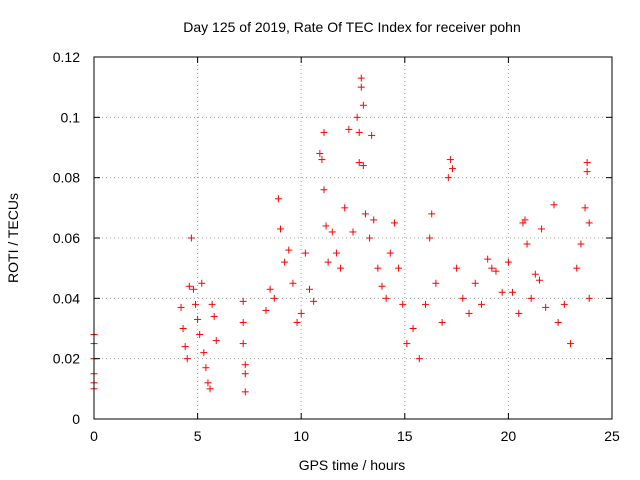 The height and width of the screenshot is (480, 640). Describe the element at coordinates (612, 436) in the screenshot. I see `x-tick-label: 25` at that location.